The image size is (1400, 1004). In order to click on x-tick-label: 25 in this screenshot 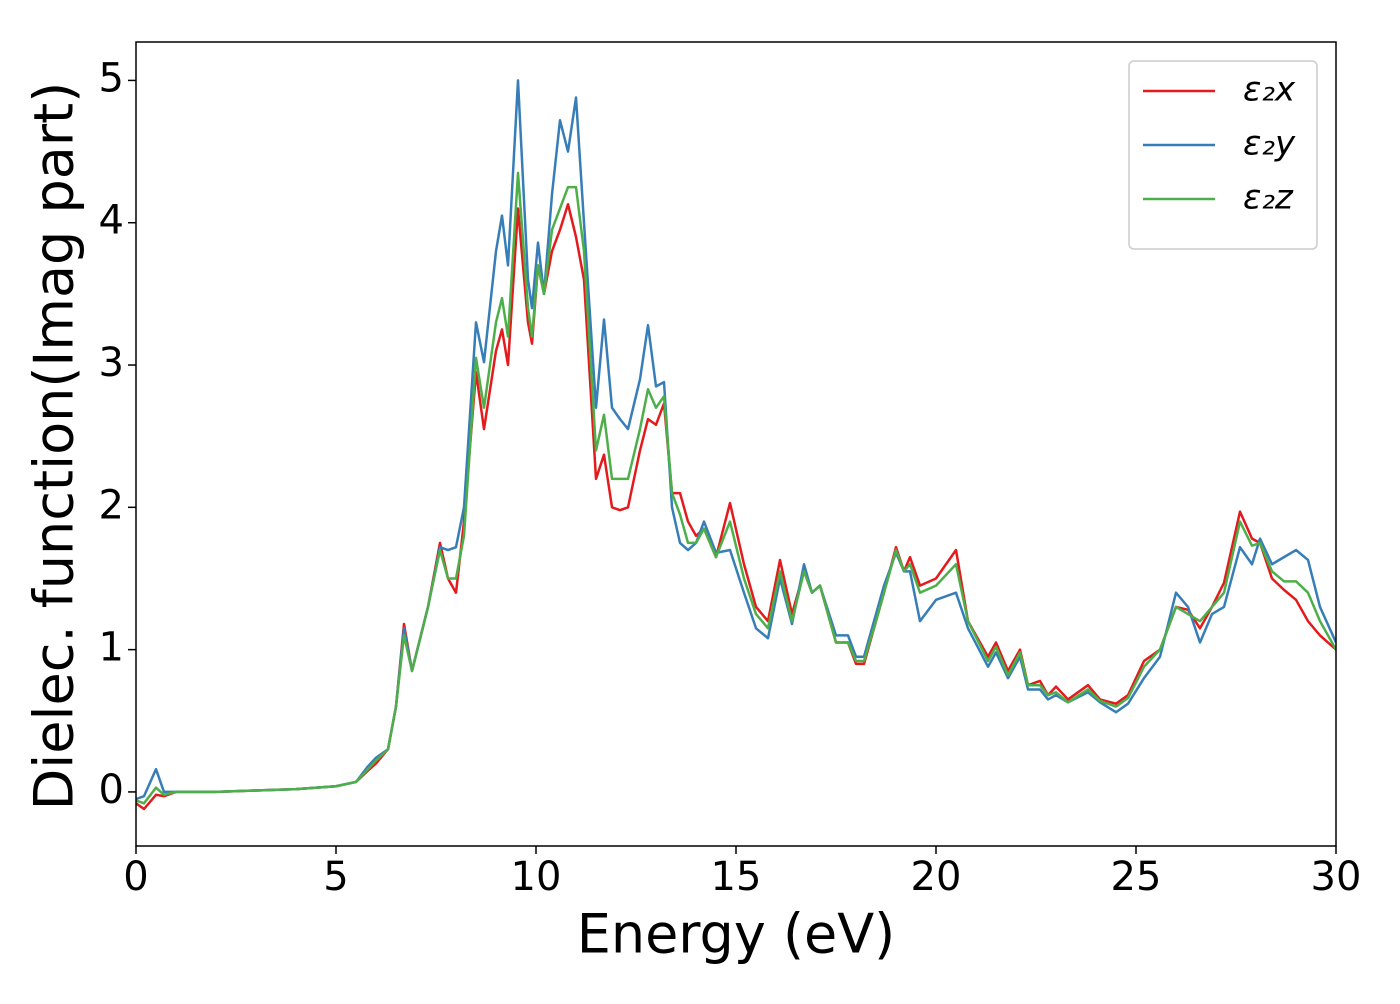, I will do `click(1136, 877)`.